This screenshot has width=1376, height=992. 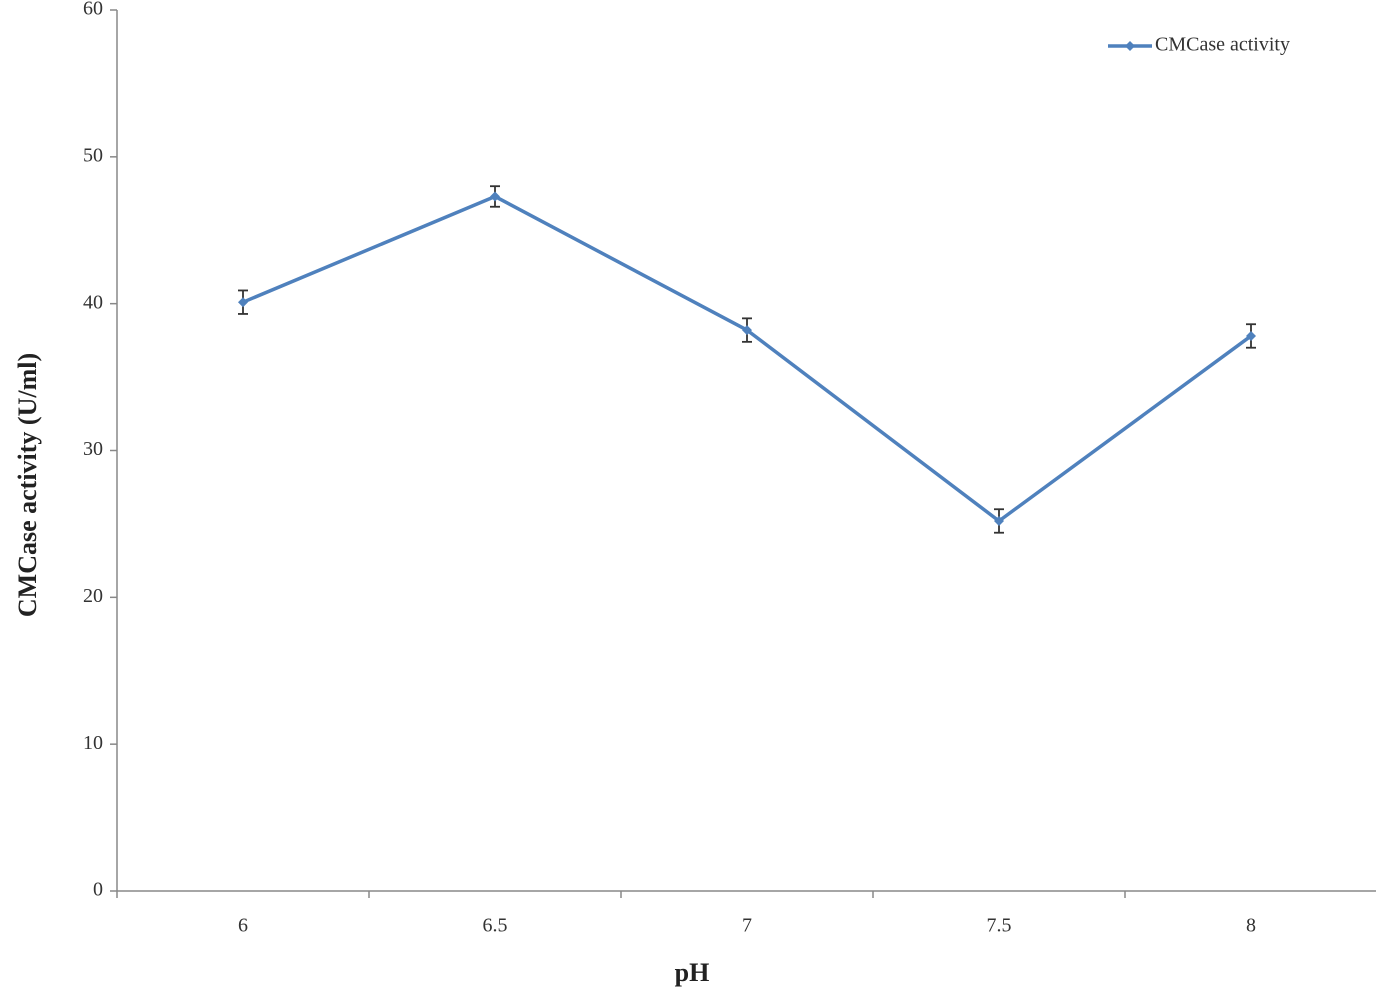 I want to click on y-tick-label: 20, so click(x=93, y=596).